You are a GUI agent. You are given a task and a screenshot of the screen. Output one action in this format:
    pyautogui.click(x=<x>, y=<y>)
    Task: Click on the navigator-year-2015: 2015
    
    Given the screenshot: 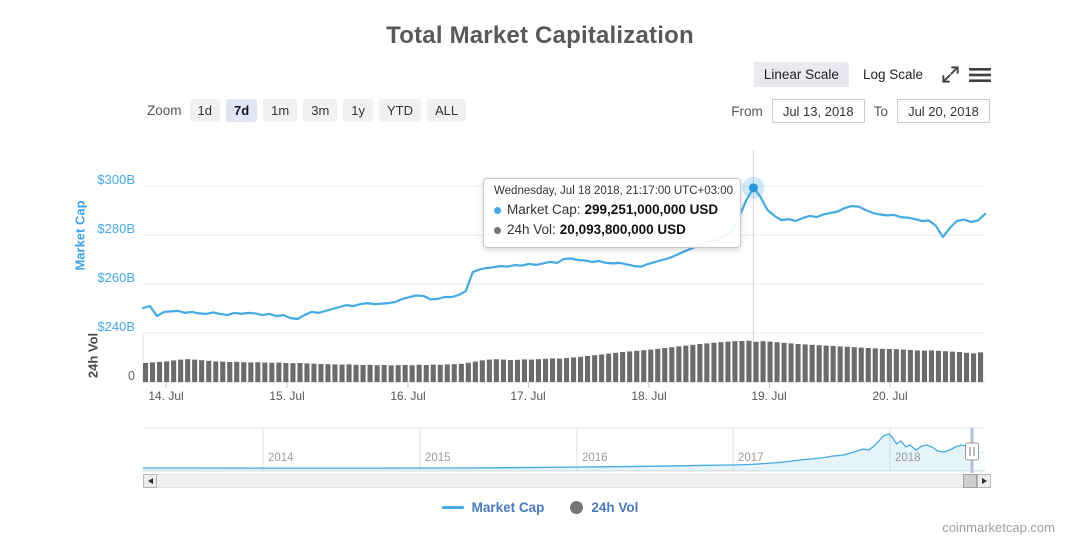 What is the action you would take?
    pyautogui.click(x=438, y=458)
    